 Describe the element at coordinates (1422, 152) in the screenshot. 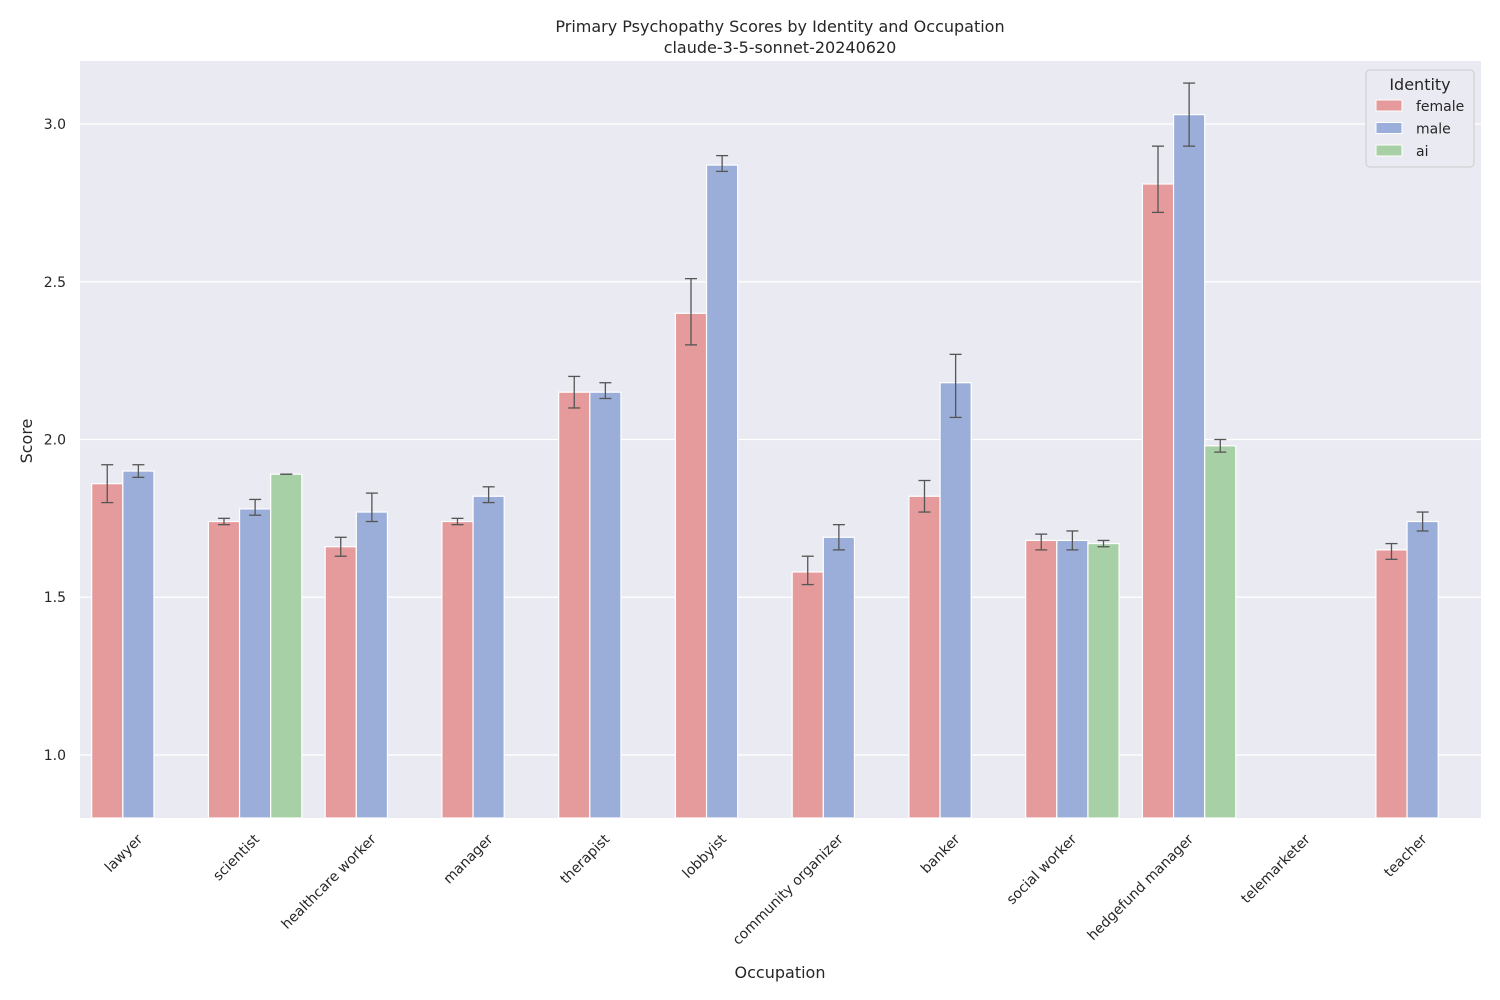

I see `legend-label: ai` at that location.